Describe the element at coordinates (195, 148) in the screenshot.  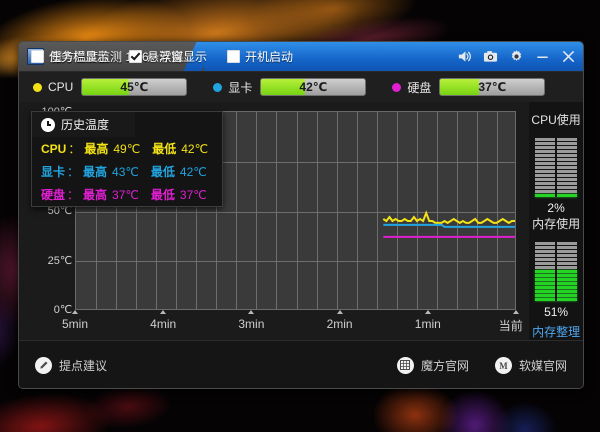
I see `tooltip-min-value: 42℃` at that location.